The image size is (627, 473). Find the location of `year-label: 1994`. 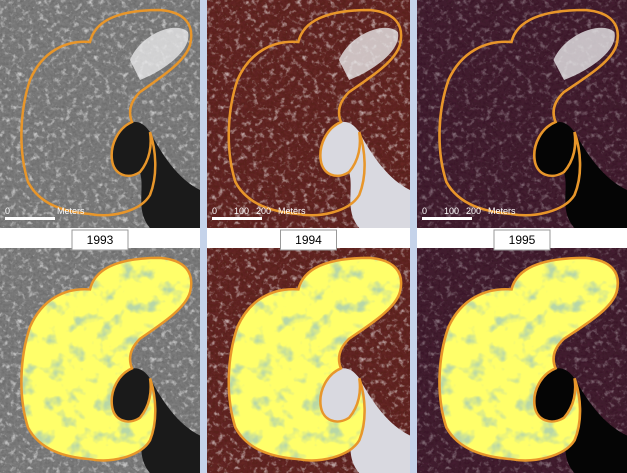

year-label: 1994 is located at coordinates (308, 240).